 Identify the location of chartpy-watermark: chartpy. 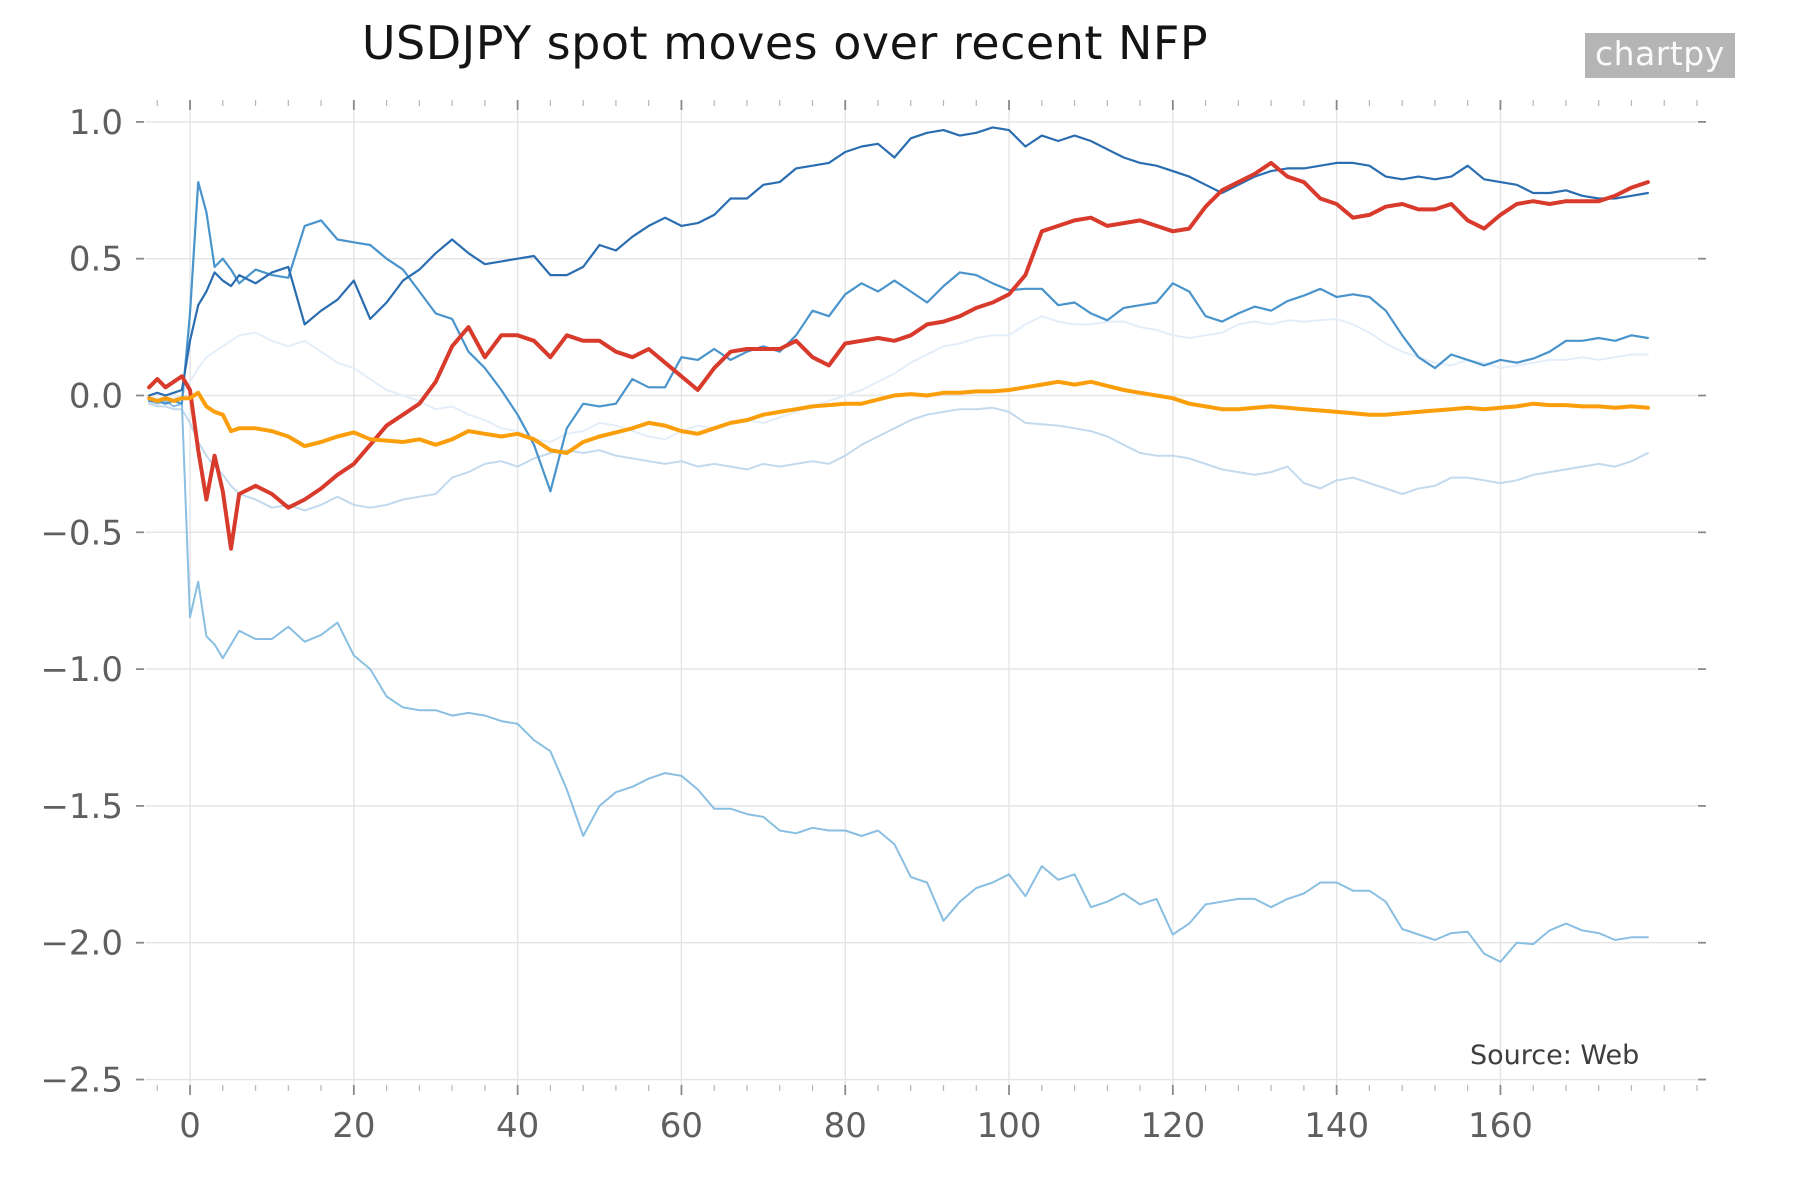
(1660, 56).